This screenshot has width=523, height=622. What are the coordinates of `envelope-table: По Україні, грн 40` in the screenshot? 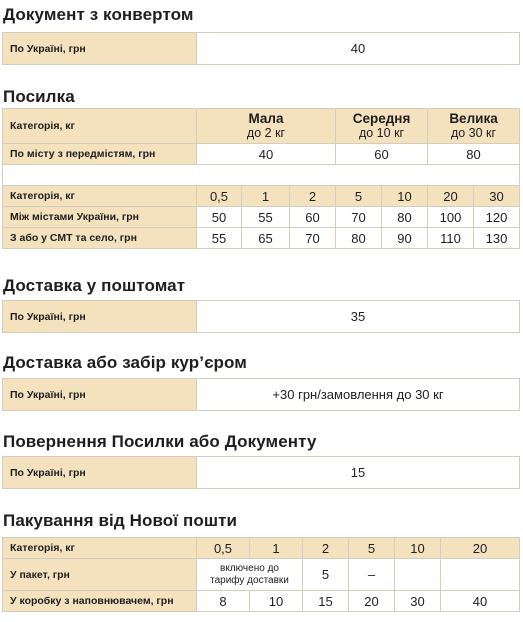 It's located at (261, 48).